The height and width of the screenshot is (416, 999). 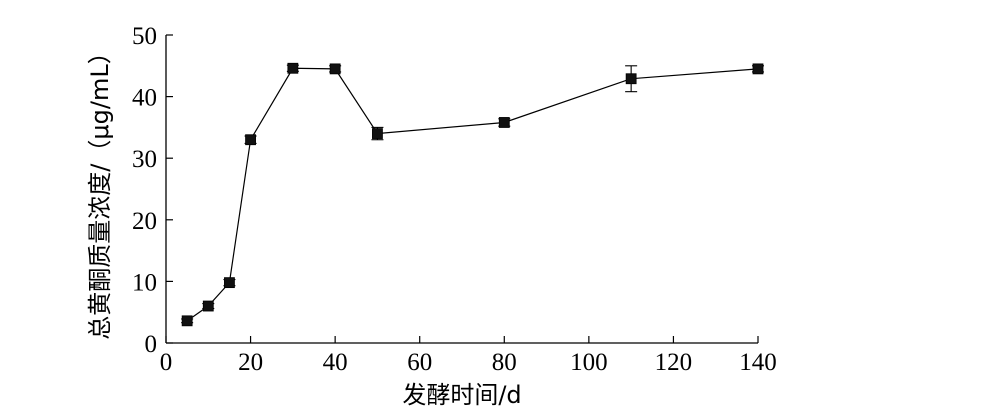 What do you see at coordinates (152, 190) in the screenshot?
I see `y-ticks: 0 10 20 30 40 50` at bounding box center [152, 190].